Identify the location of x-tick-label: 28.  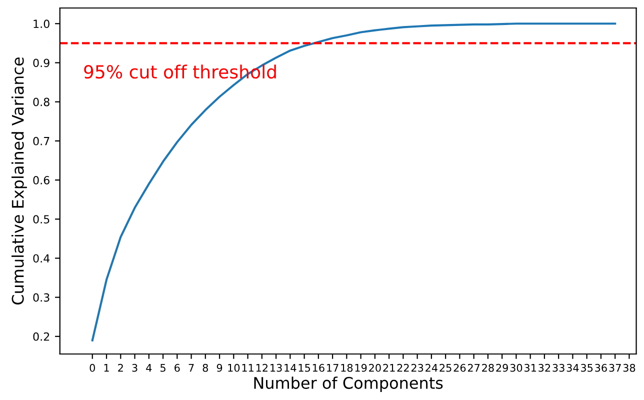
(488, 368).